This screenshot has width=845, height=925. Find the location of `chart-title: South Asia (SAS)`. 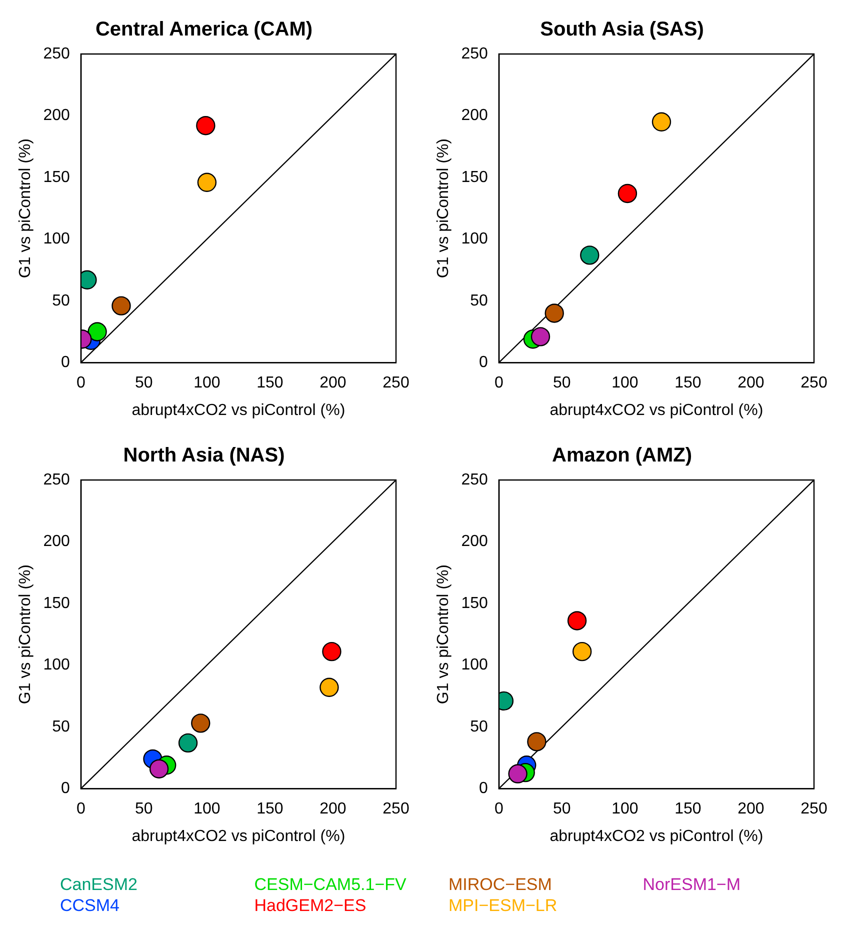

chart-title: South Asia (SAS) is located at coordinates (622, 29).